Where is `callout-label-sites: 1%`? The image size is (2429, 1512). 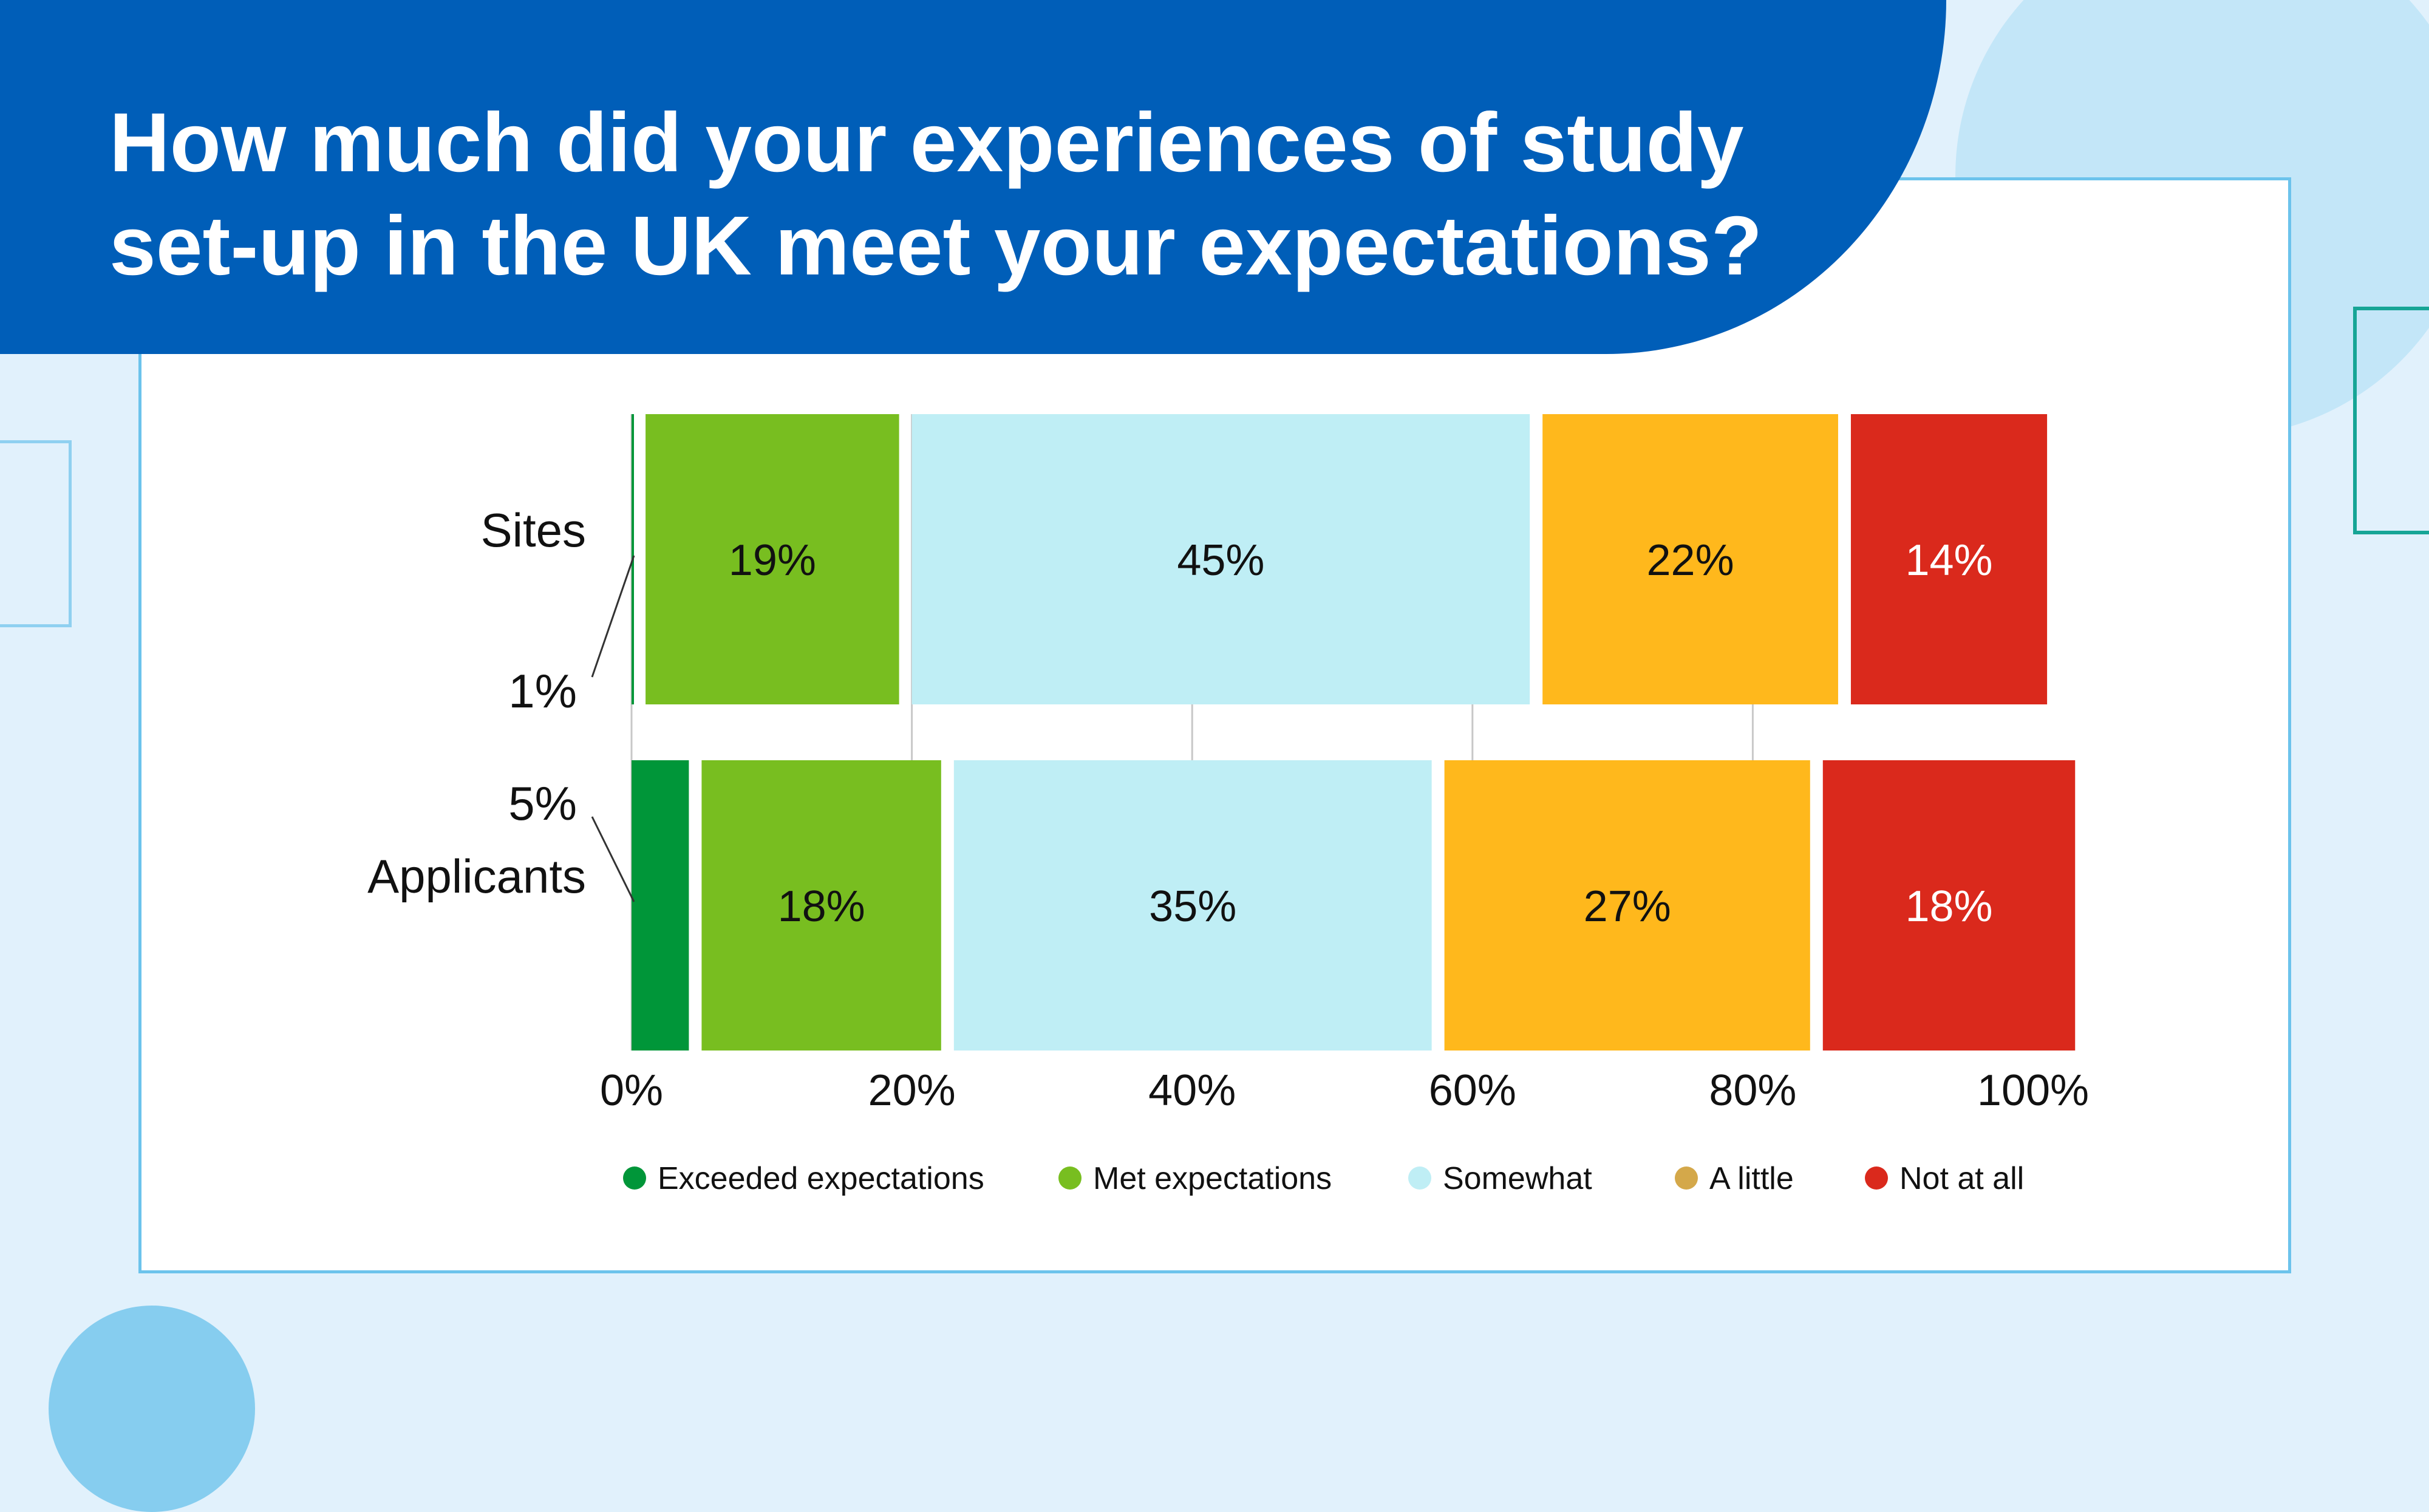
callout-label-sites: 1% is located at coordinates (542, 691).